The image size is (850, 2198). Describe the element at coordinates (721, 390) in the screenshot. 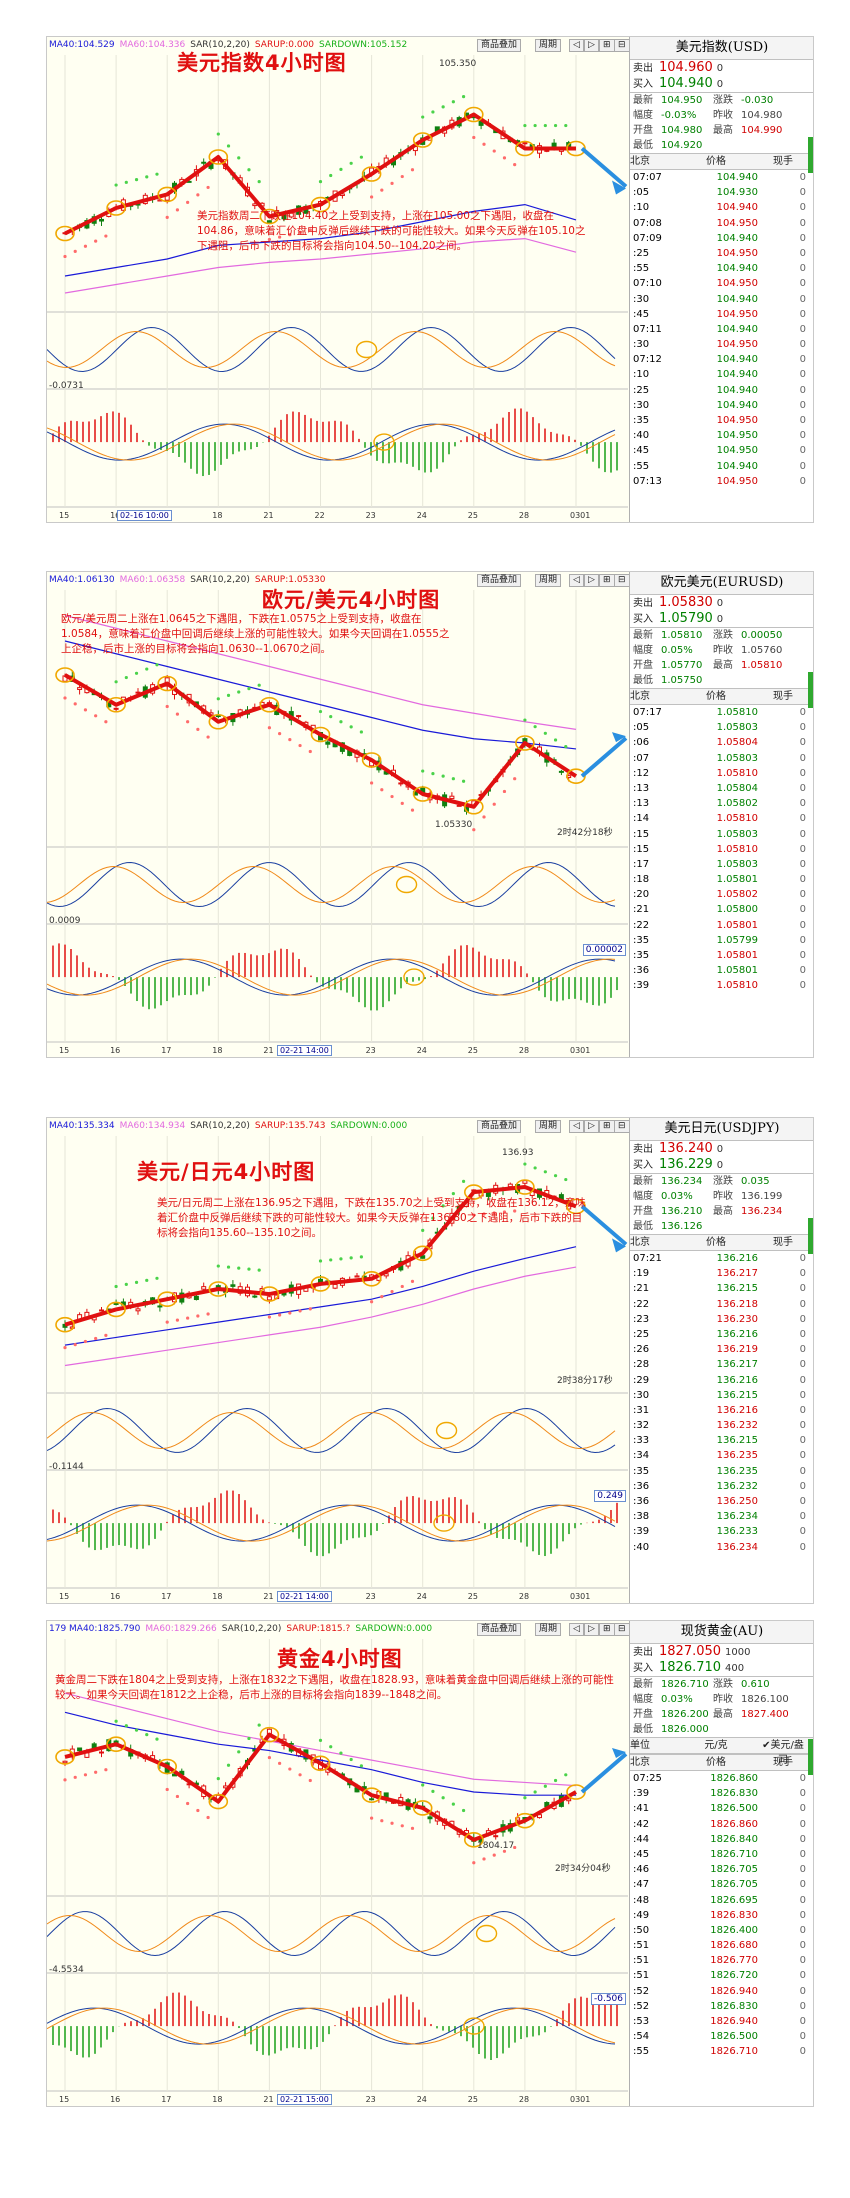

I see `tick-row: :25 104.940 0` at that location.